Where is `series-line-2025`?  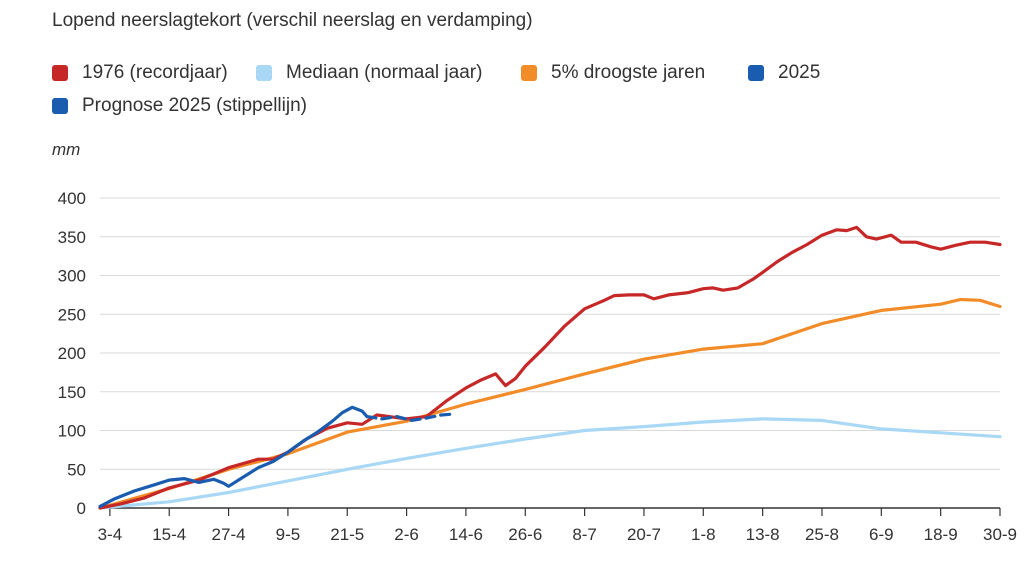
series-line-2025 is located at coordinates (233, 456).